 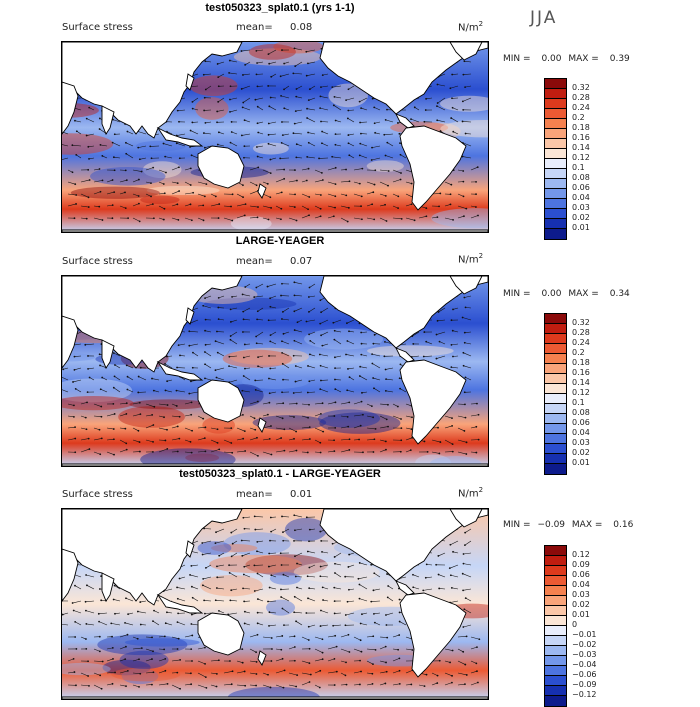 What do you see at coordinates (581, 604) in the screenshot?
I see `colorbar-tick-label: 0.02` at bounding box center [581, 604].